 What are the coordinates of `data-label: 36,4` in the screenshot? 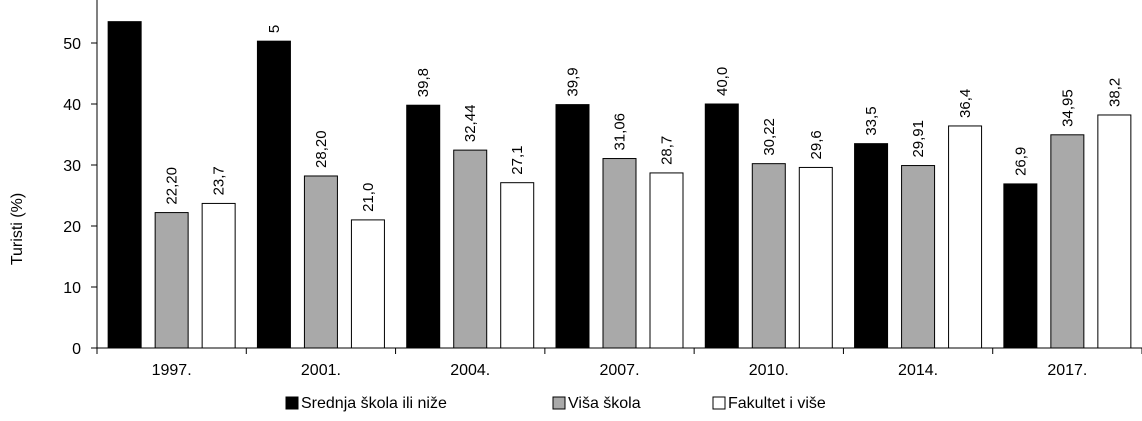 It's located at (965, 103).